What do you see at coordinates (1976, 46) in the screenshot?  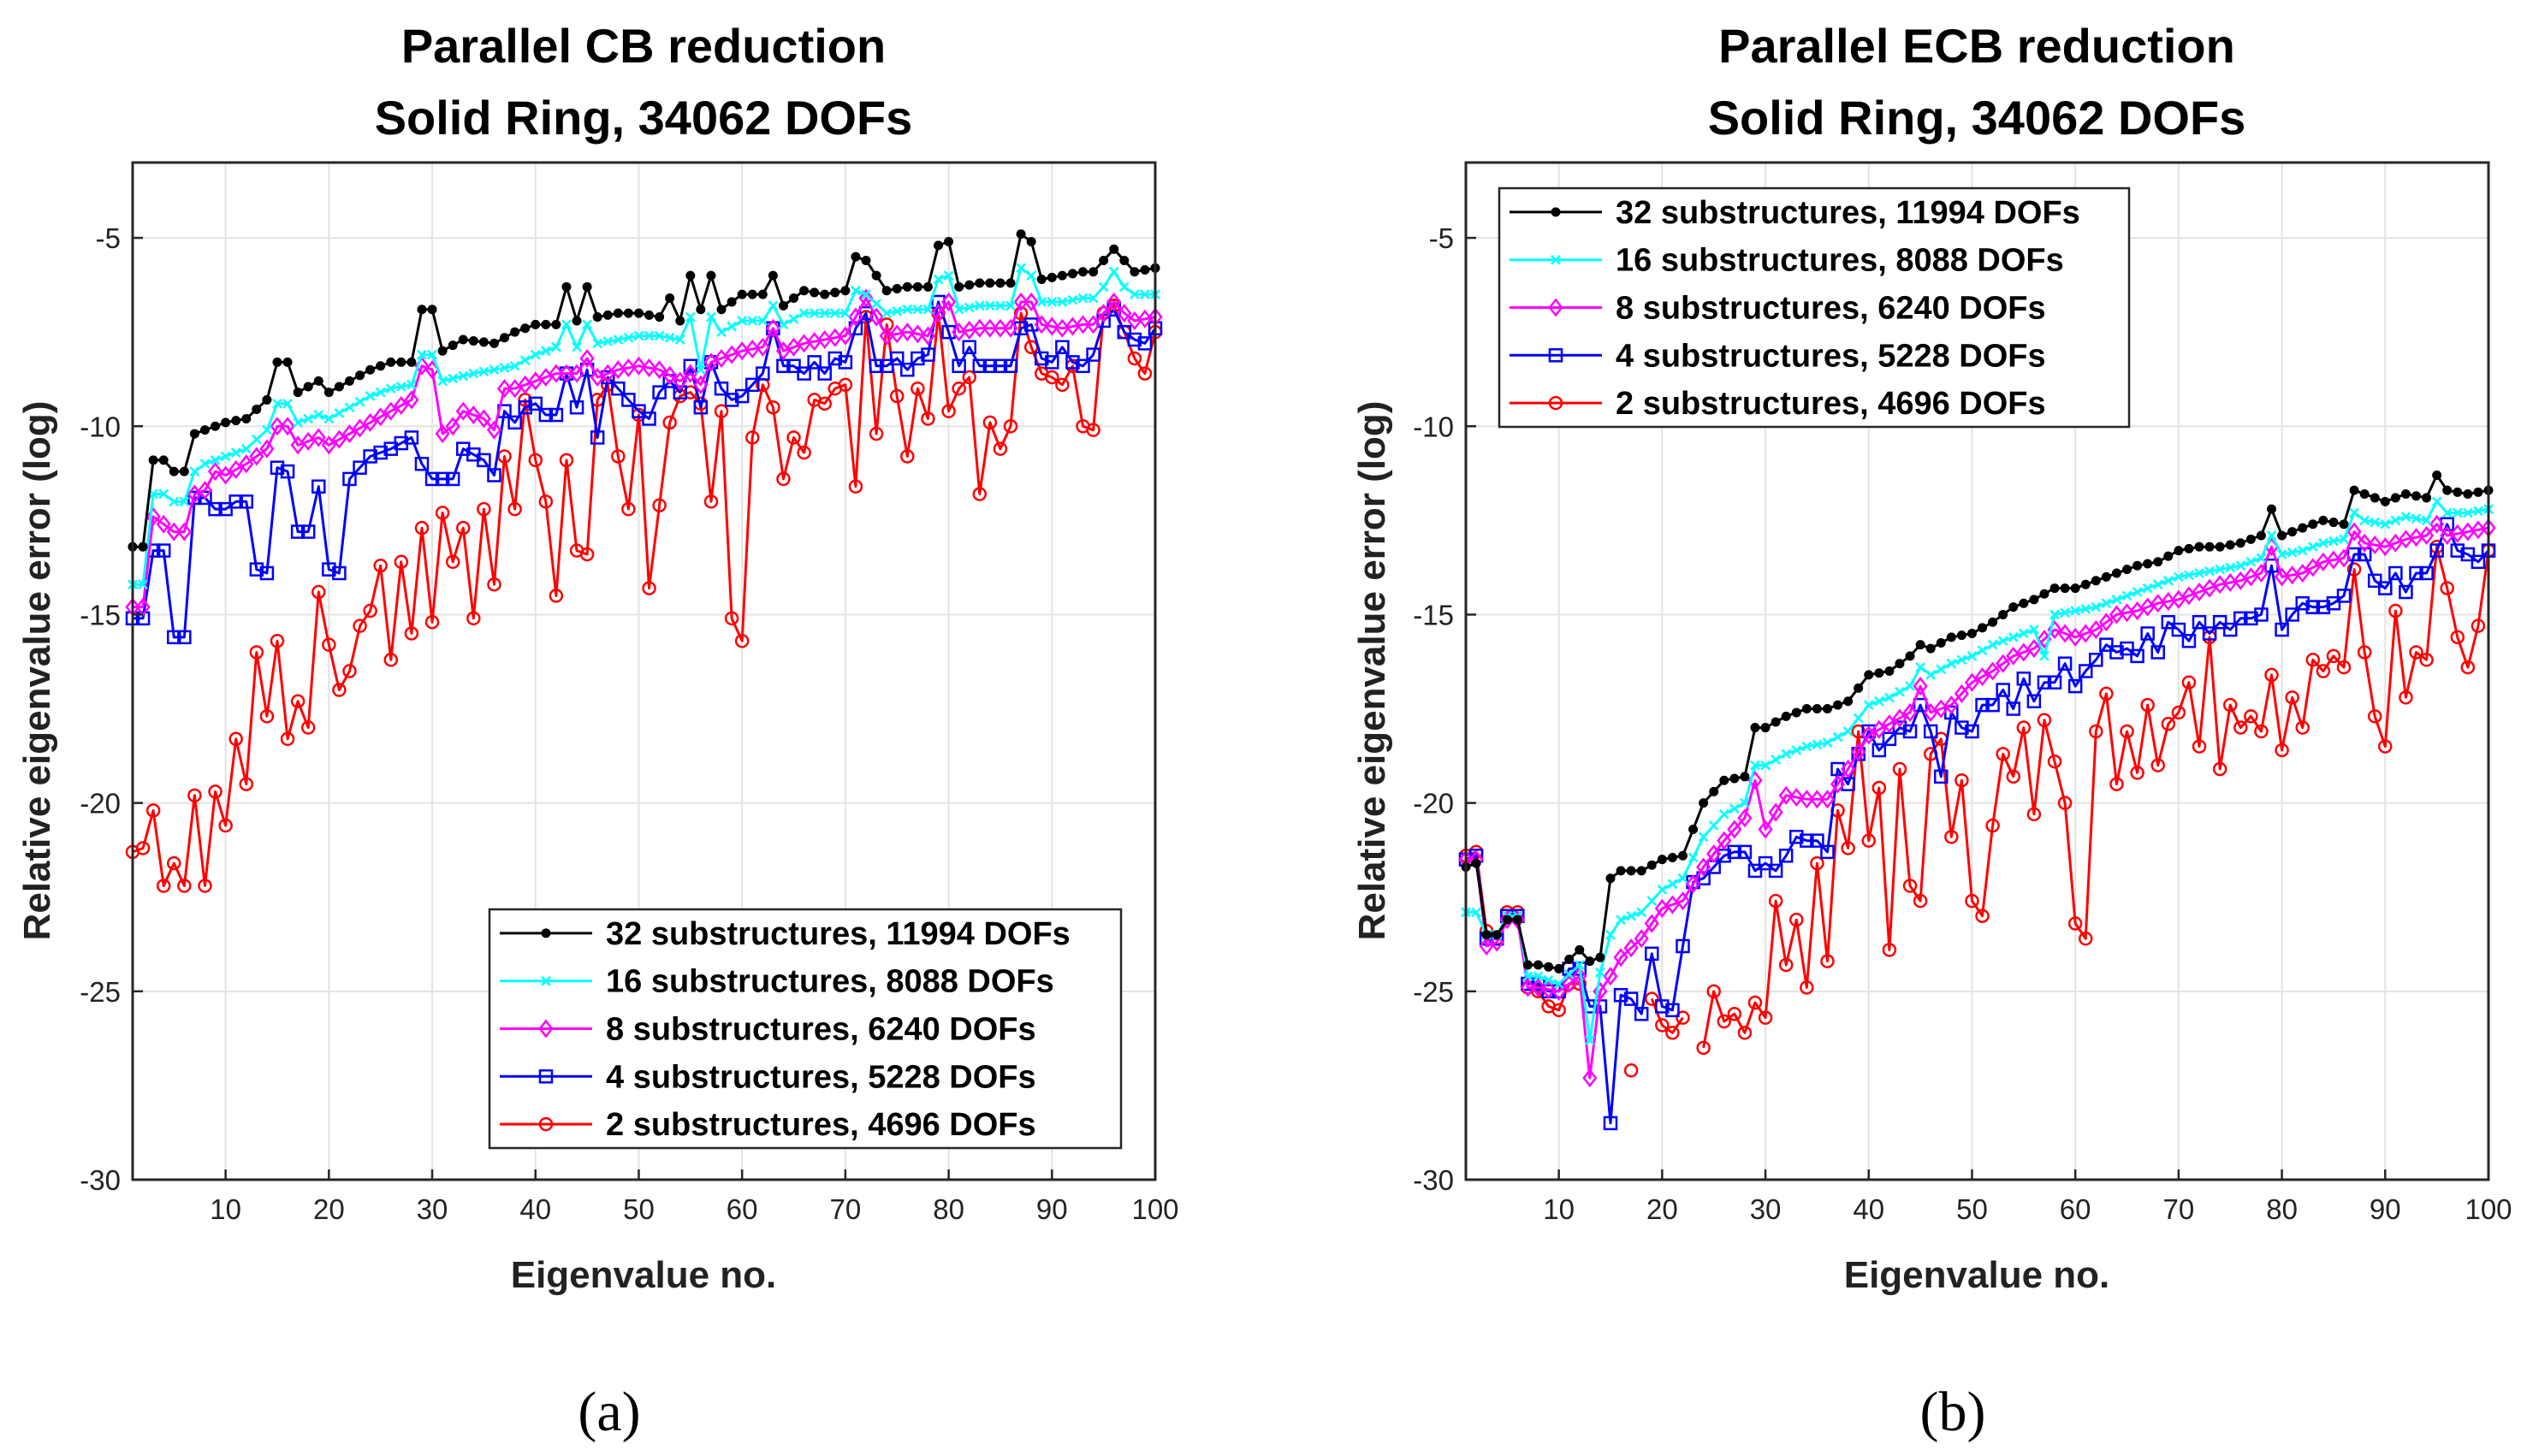 I see `chart-b-title-line1: Parallel ECB reduction` at bounding box center [1976, 46].